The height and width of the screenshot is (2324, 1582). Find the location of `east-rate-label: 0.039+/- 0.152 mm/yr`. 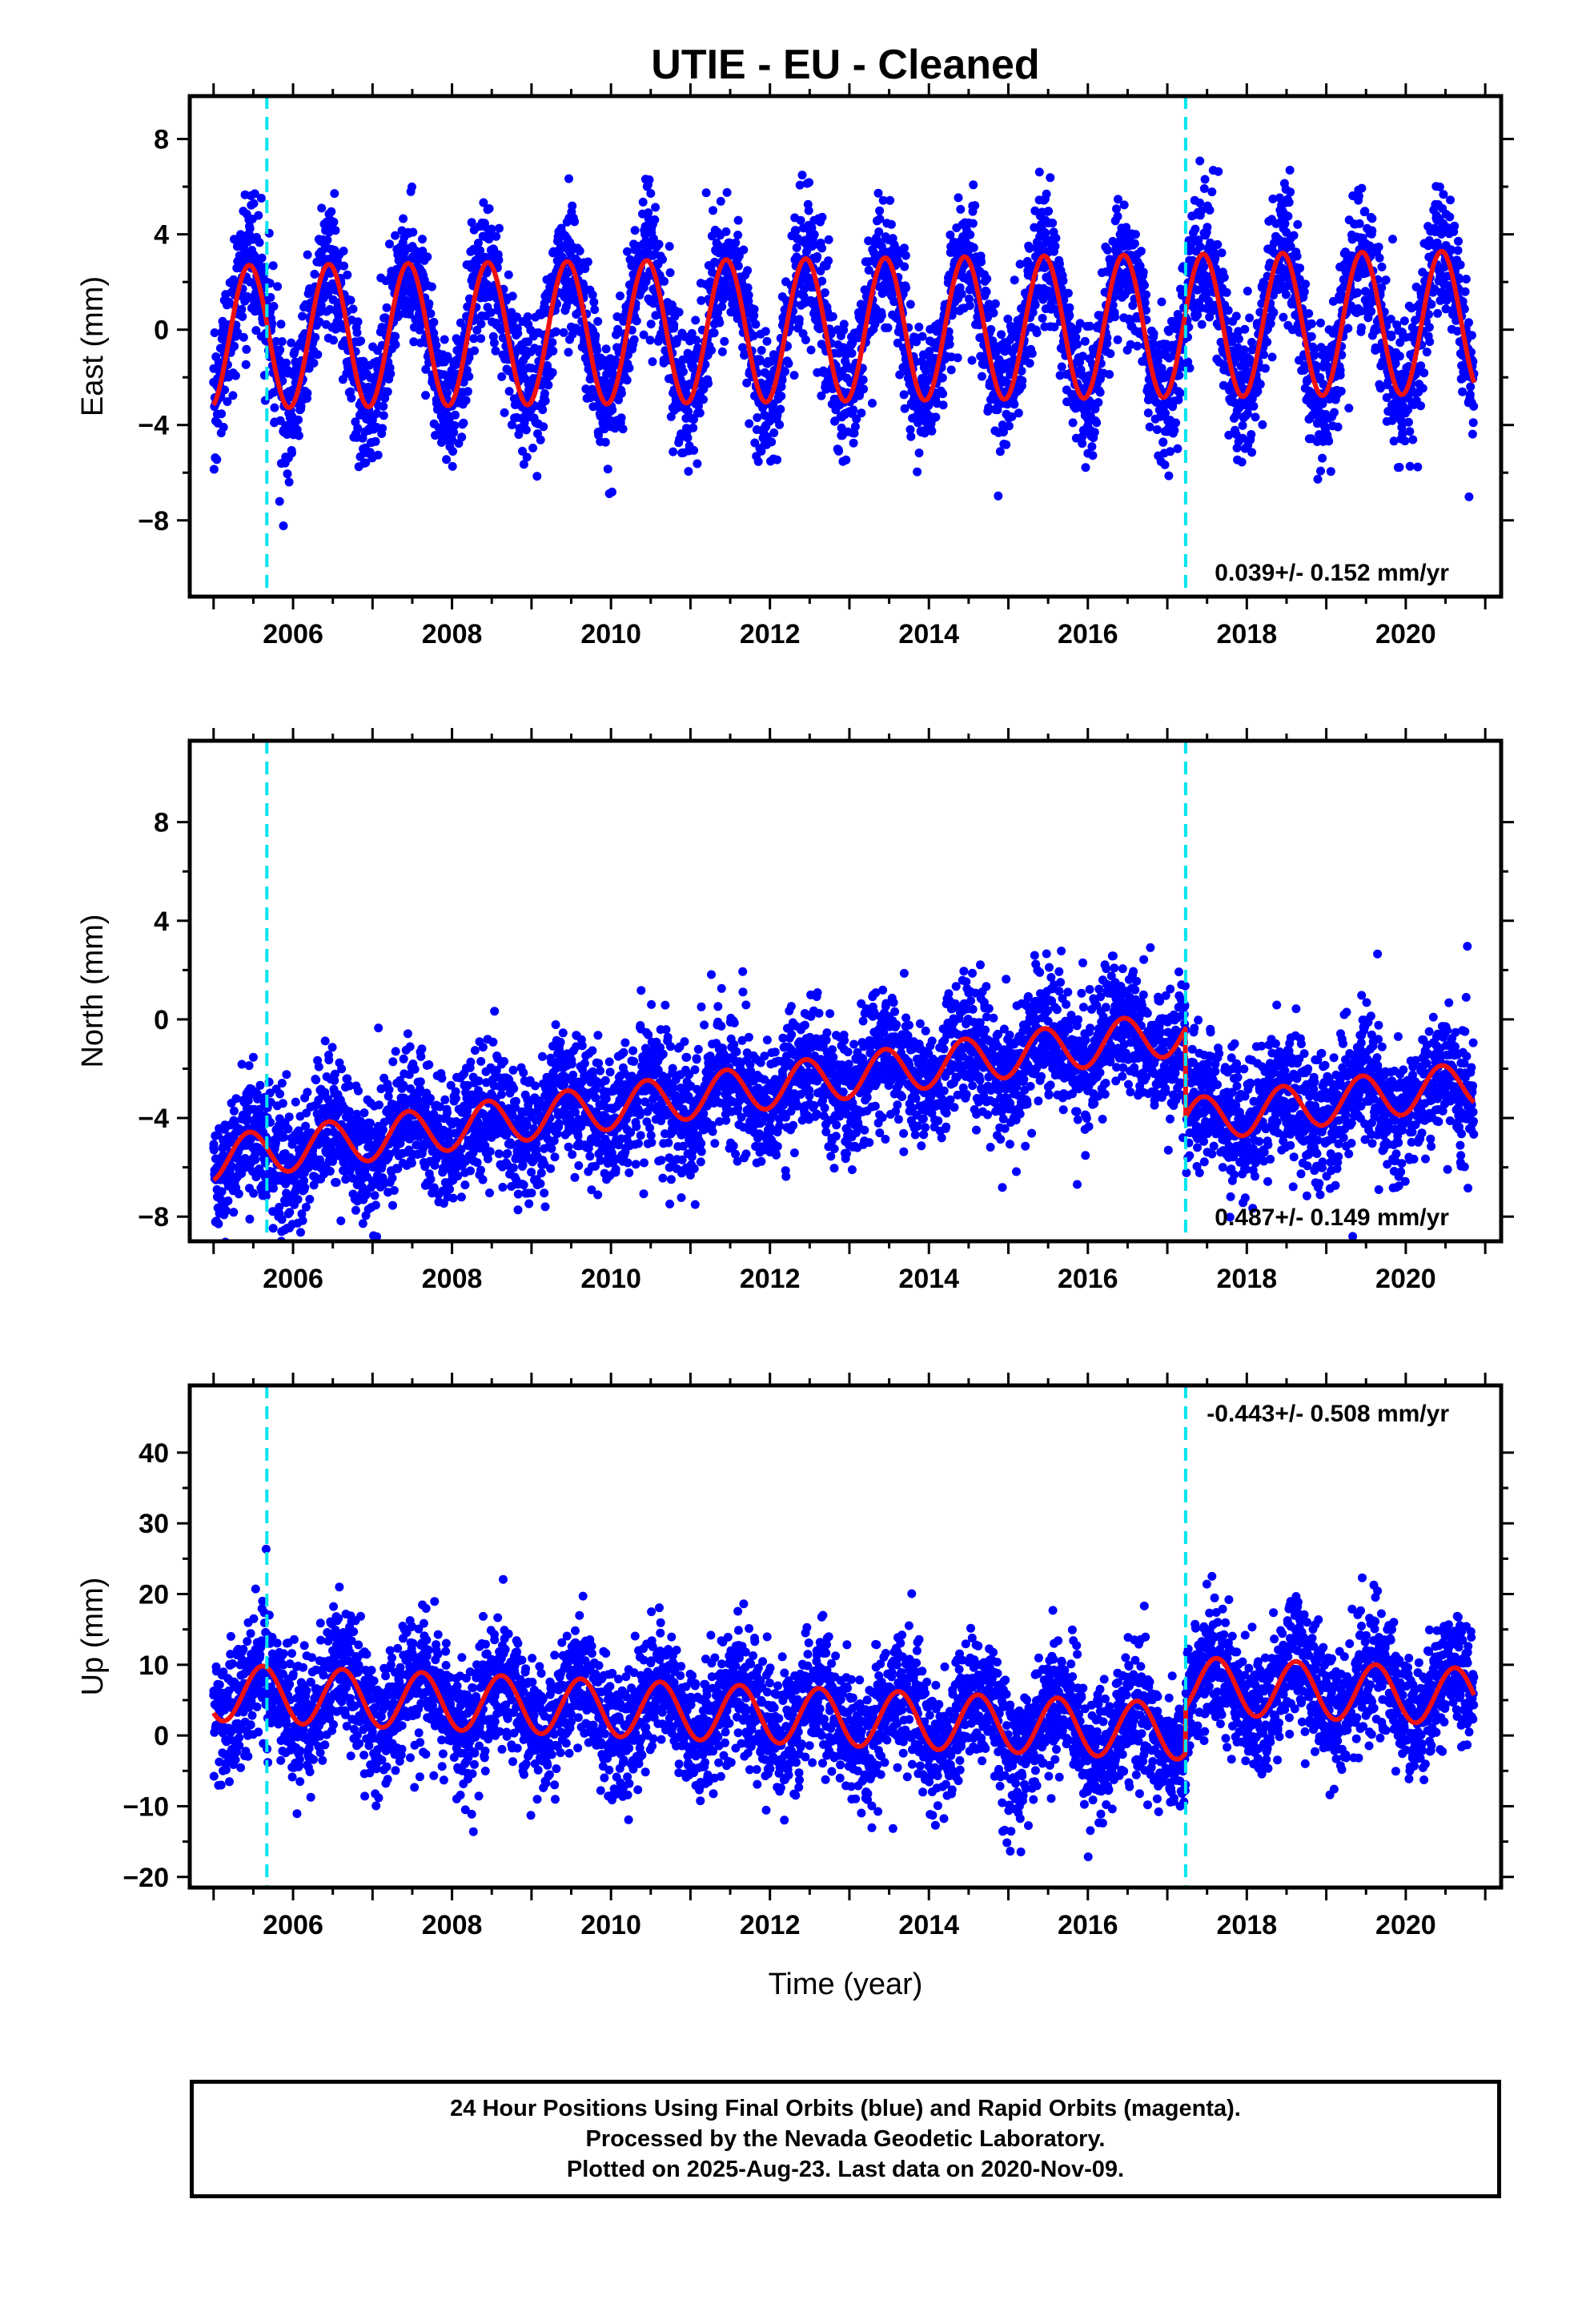

east-rate-label: 0.039+/- 0.152 mm/yr is located at coordinates (1332, 573).